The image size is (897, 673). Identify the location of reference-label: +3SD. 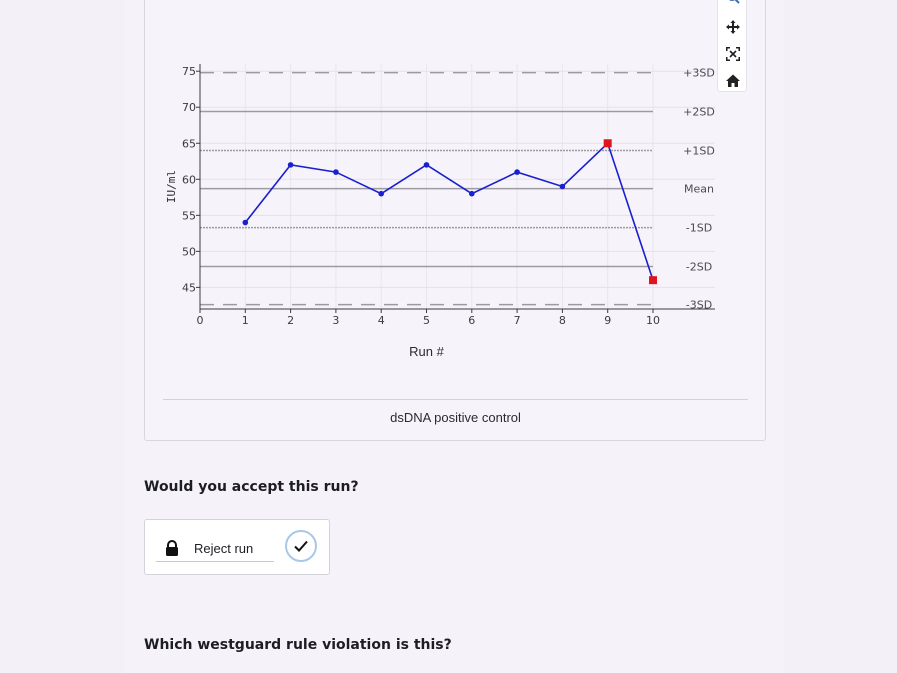
(699, 73).